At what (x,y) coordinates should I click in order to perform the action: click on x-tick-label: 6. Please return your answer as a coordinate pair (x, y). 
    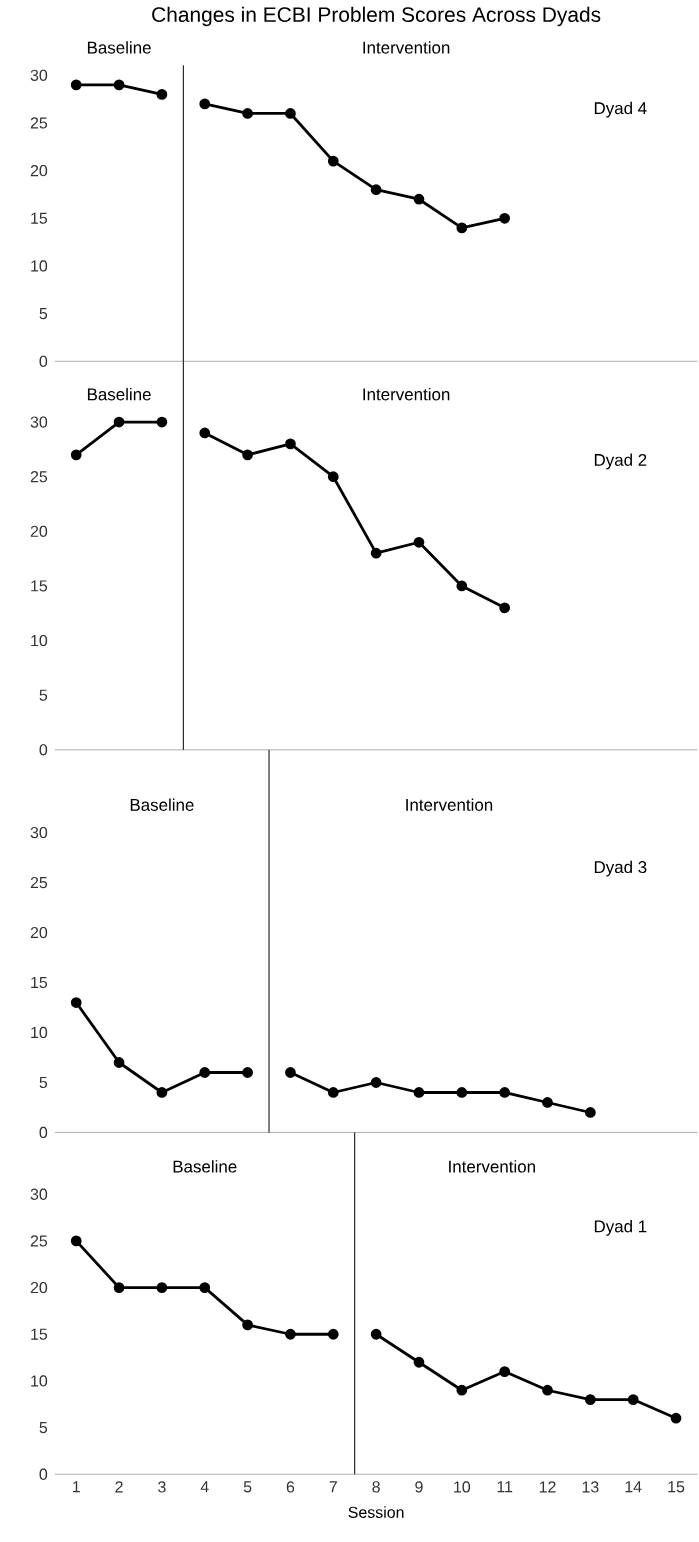
    Looking at the image, I should click on (290, 1487).